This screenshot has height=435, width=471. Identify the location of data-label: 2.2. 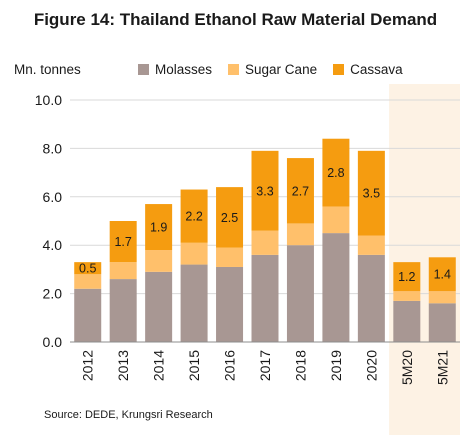
(193, 217).